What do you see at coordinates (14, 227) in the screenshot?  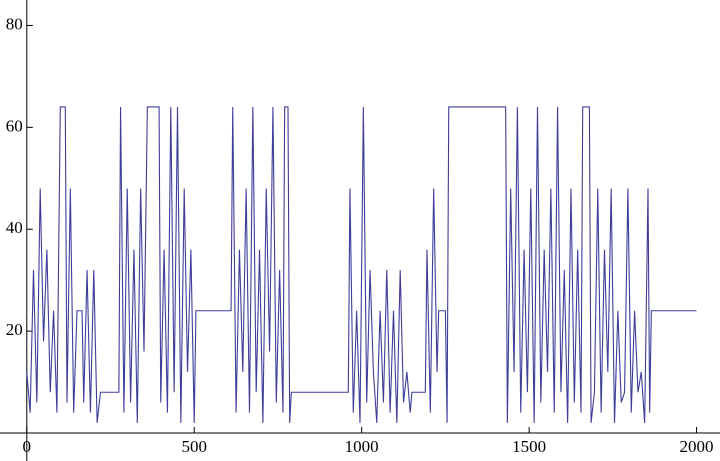 I see `y-tick-label: 40` at bounding box center [14, 227].